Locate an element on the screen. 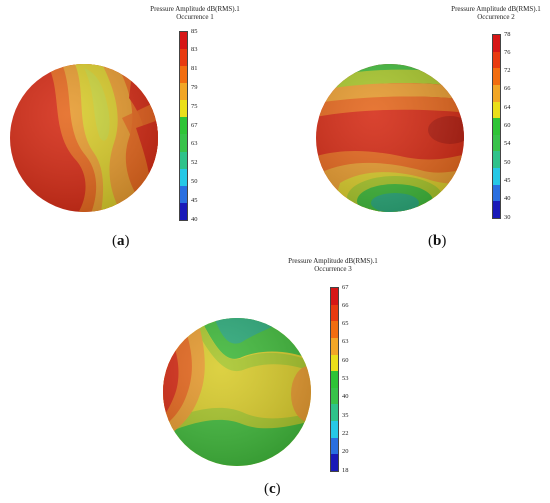 This screenshot has height=503, width=550. legend-c-title: Pressure Amplitude dB(RMS).1 is located at coordinates (333, 261).